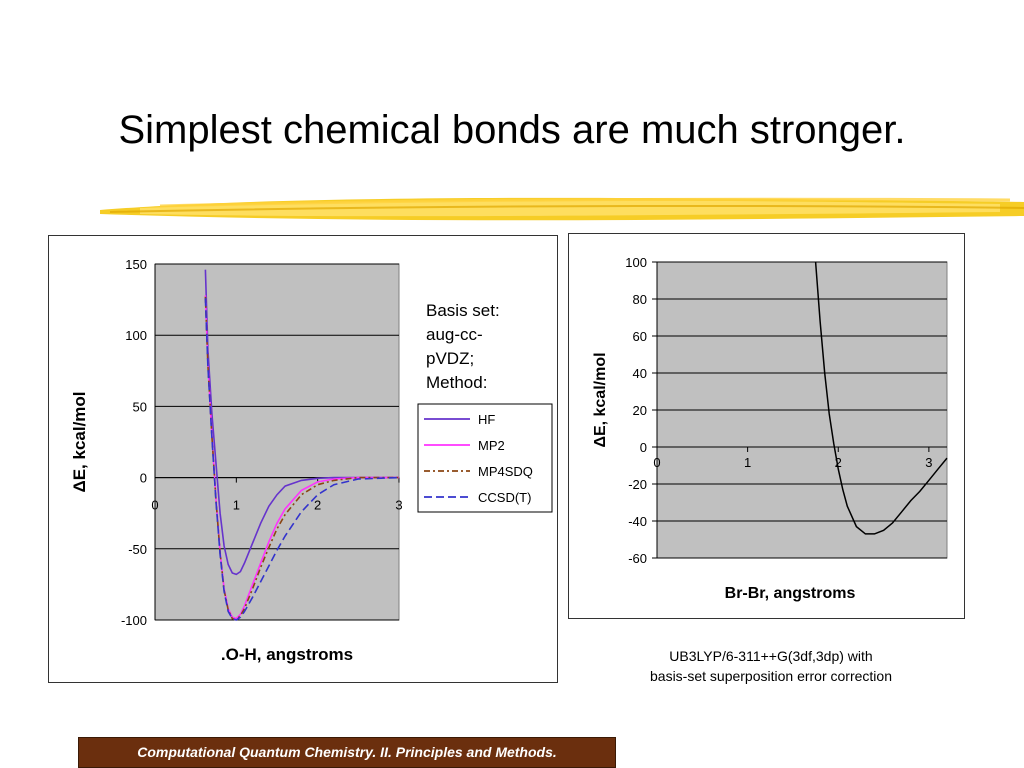 The height and width of the screenshot is (768, 1024). Describe the element at coordinates (136, 264) in the screenshot. I see `y-tick-label: 150` at that location.